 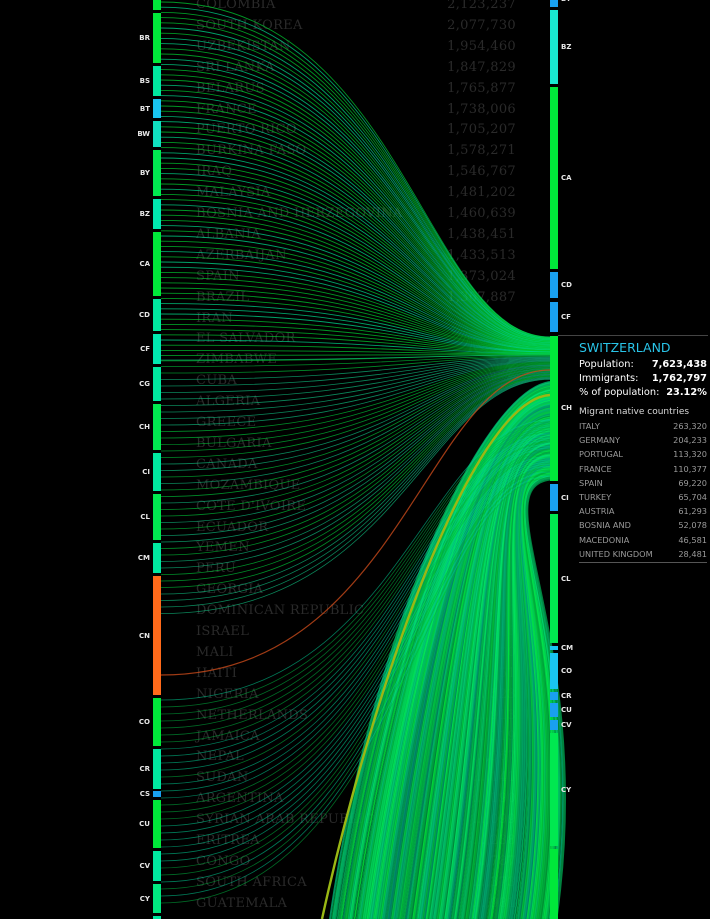 What do you see at coordinates (566, 47) in the screenshot?
I see `destination-code-label: BZ` at bounding box center [566, 47].